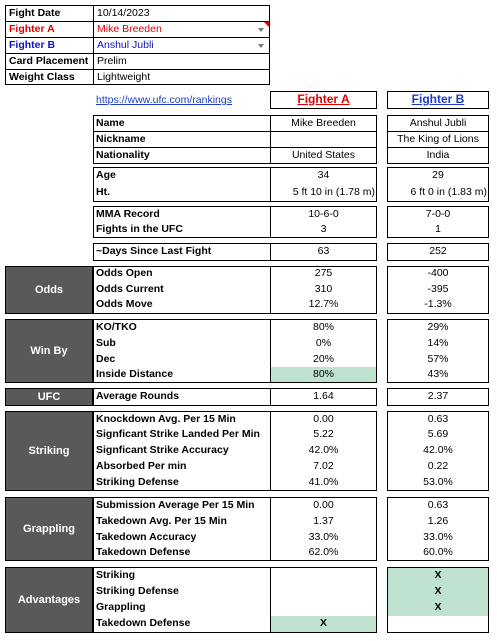 Image resolution: width=497 pixels, height=641 pixels. I want to click on fight-info-table, so click(137, 45).